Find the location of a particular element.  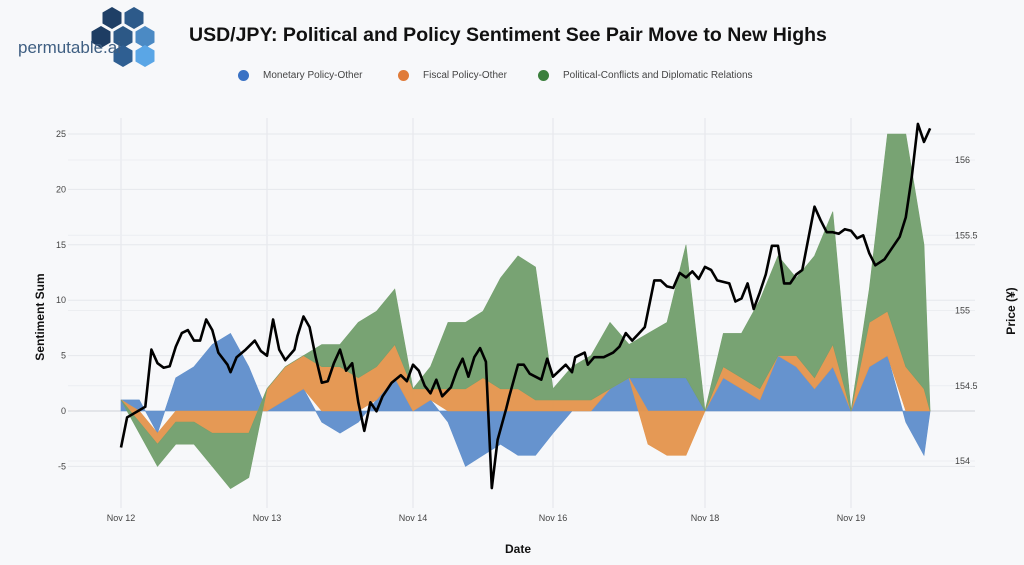

y-tick-label: 0 is located at coordinates (63, 411).